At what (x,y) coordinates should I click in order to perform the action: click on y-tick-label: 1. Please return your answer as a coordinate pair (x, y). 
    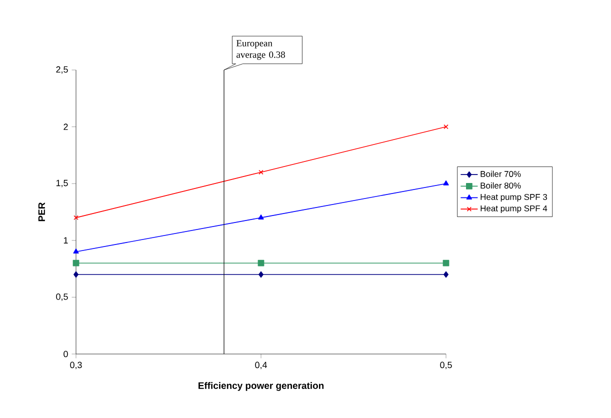
    Looking at the image, I should click on (66, 240).